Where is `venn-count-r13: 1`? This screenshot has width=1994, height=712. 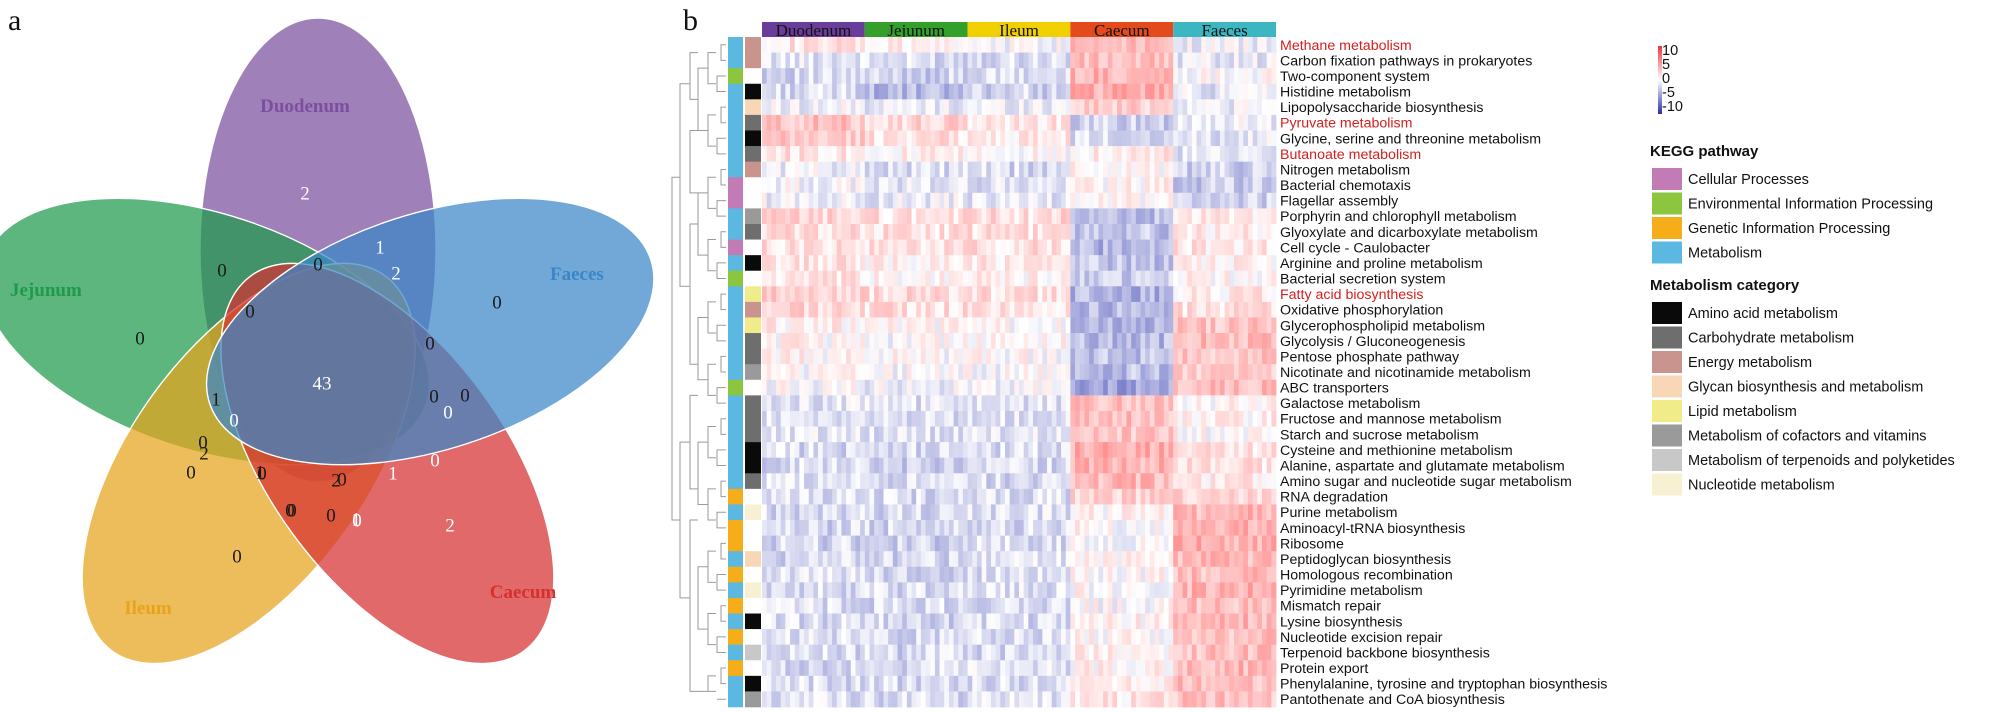 venn-count-r13: 1 is located at coordinates (393, 473).